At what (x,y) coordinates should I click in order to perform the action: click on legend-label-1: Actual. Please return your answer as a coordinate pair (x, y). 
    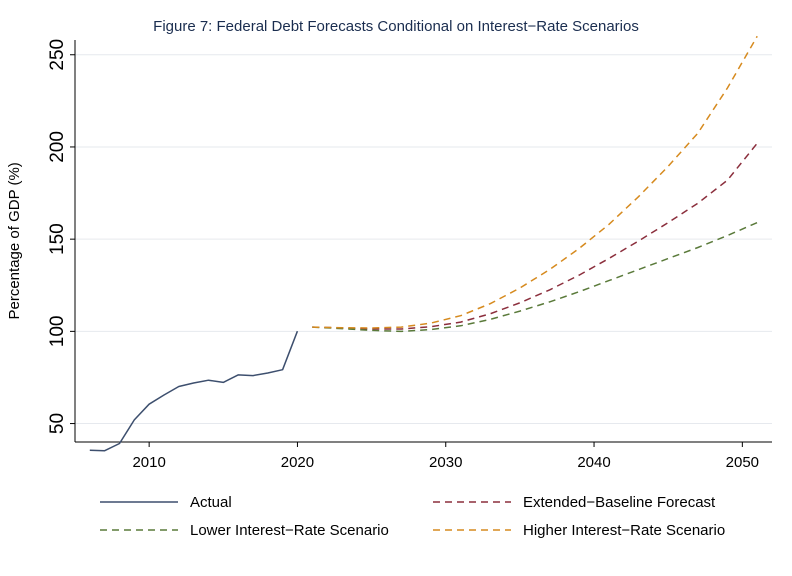
    Looking at the image, I should click on (211, 502).